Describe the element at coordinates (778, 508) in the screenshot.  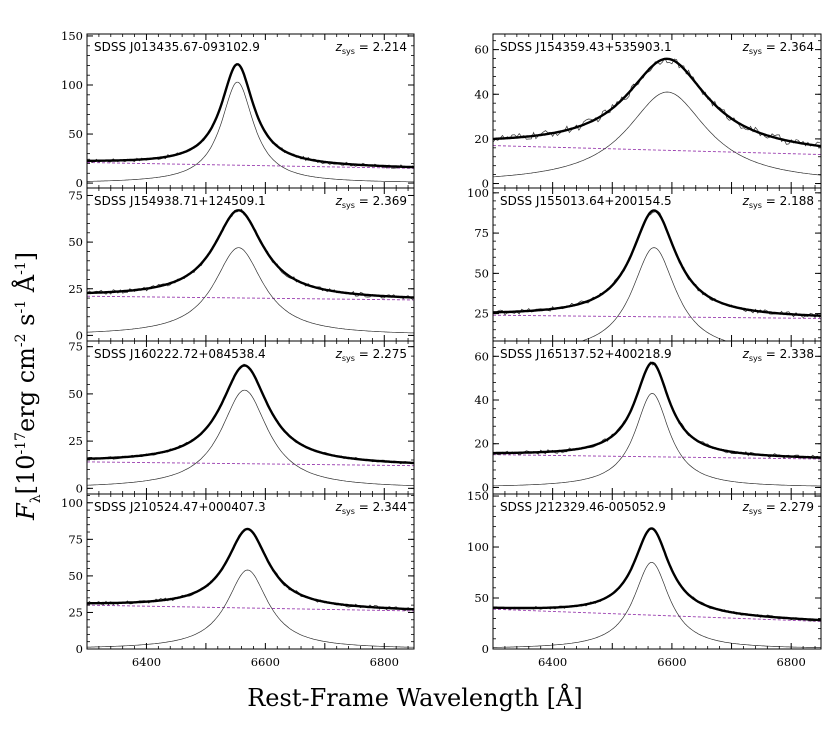
I see `redshift-label: zsys = 2.279` at that location.